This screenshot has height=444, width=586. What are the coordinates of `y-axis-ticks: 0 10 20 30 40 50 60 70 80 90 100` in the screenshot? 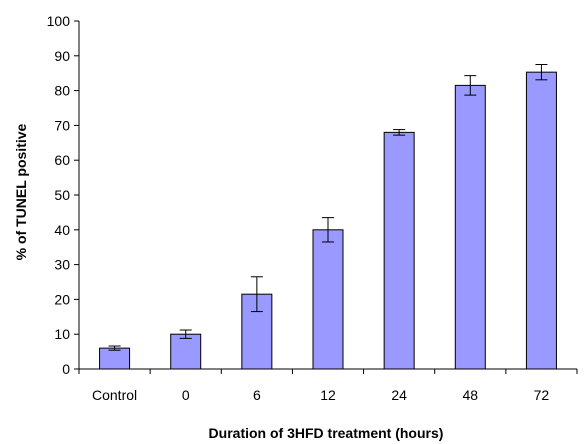 It's located at (63, 195).